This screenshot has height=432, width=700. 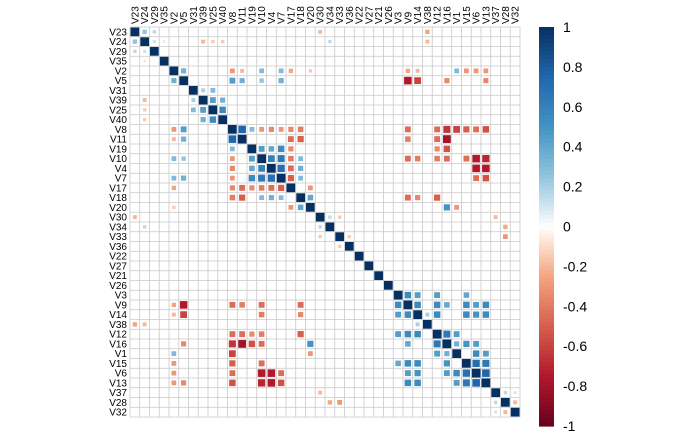 What do you see at coordinates (437, 344) in the screenshot?
I see `corr-cell-V16-V12` at bounding box center [437, 344].